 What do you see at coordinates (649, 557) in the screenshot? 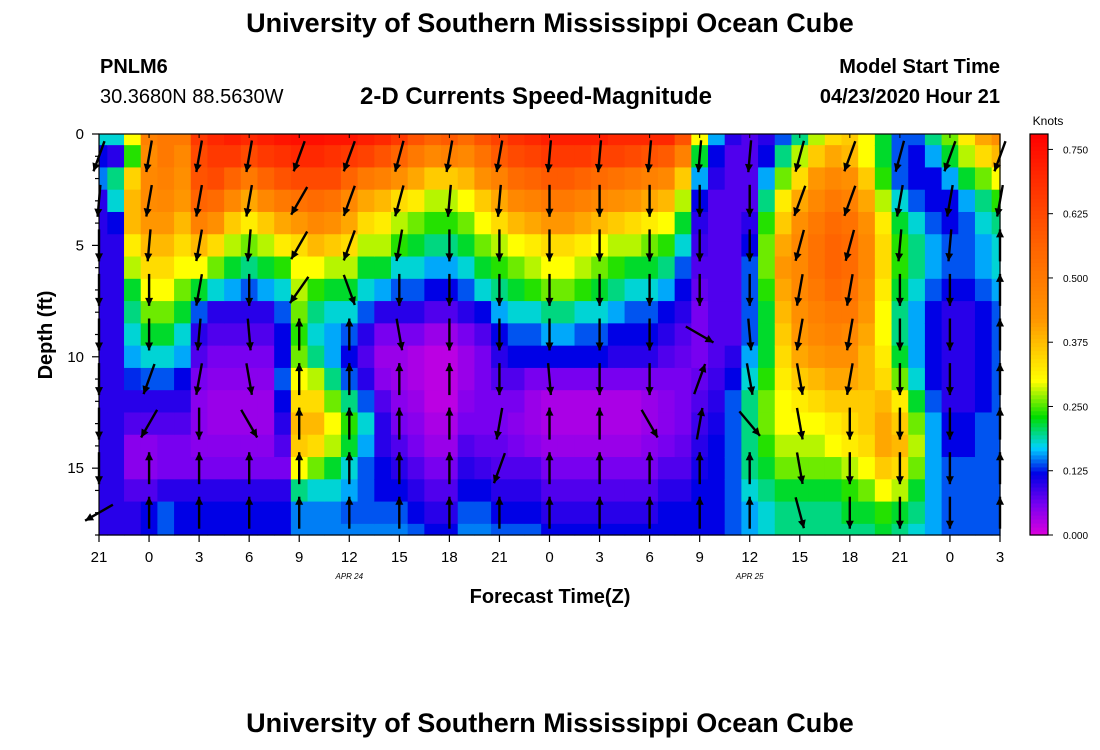
I see `x-tick-label: 6` at bounding box center [649, 557].